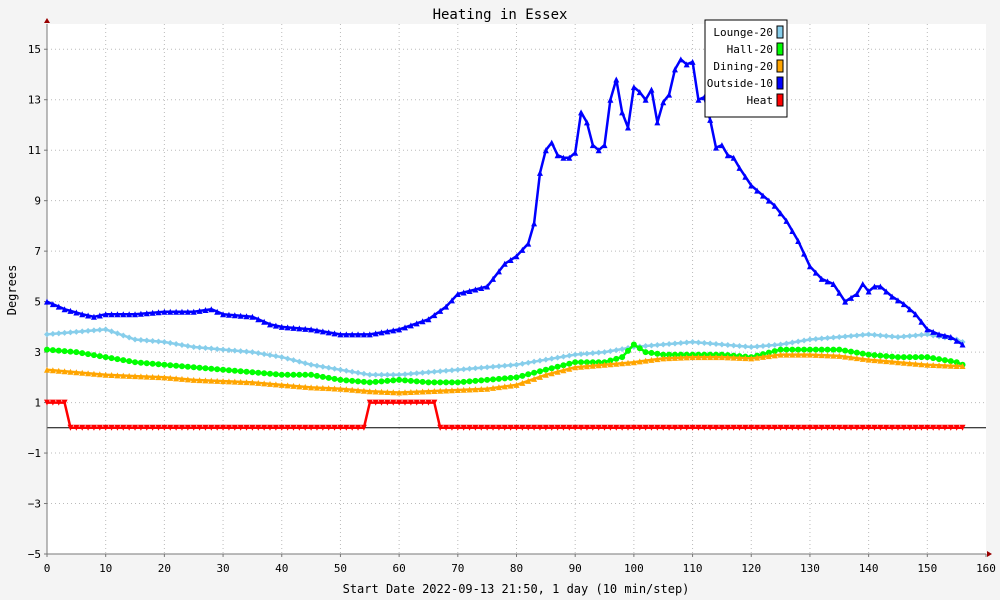 The width and height of the screenshot is (1000, 600). What do you see at coordinates (516, 568) in the screenshot?
I see `x-tick-label: 80` at bounding box center [516, 568].